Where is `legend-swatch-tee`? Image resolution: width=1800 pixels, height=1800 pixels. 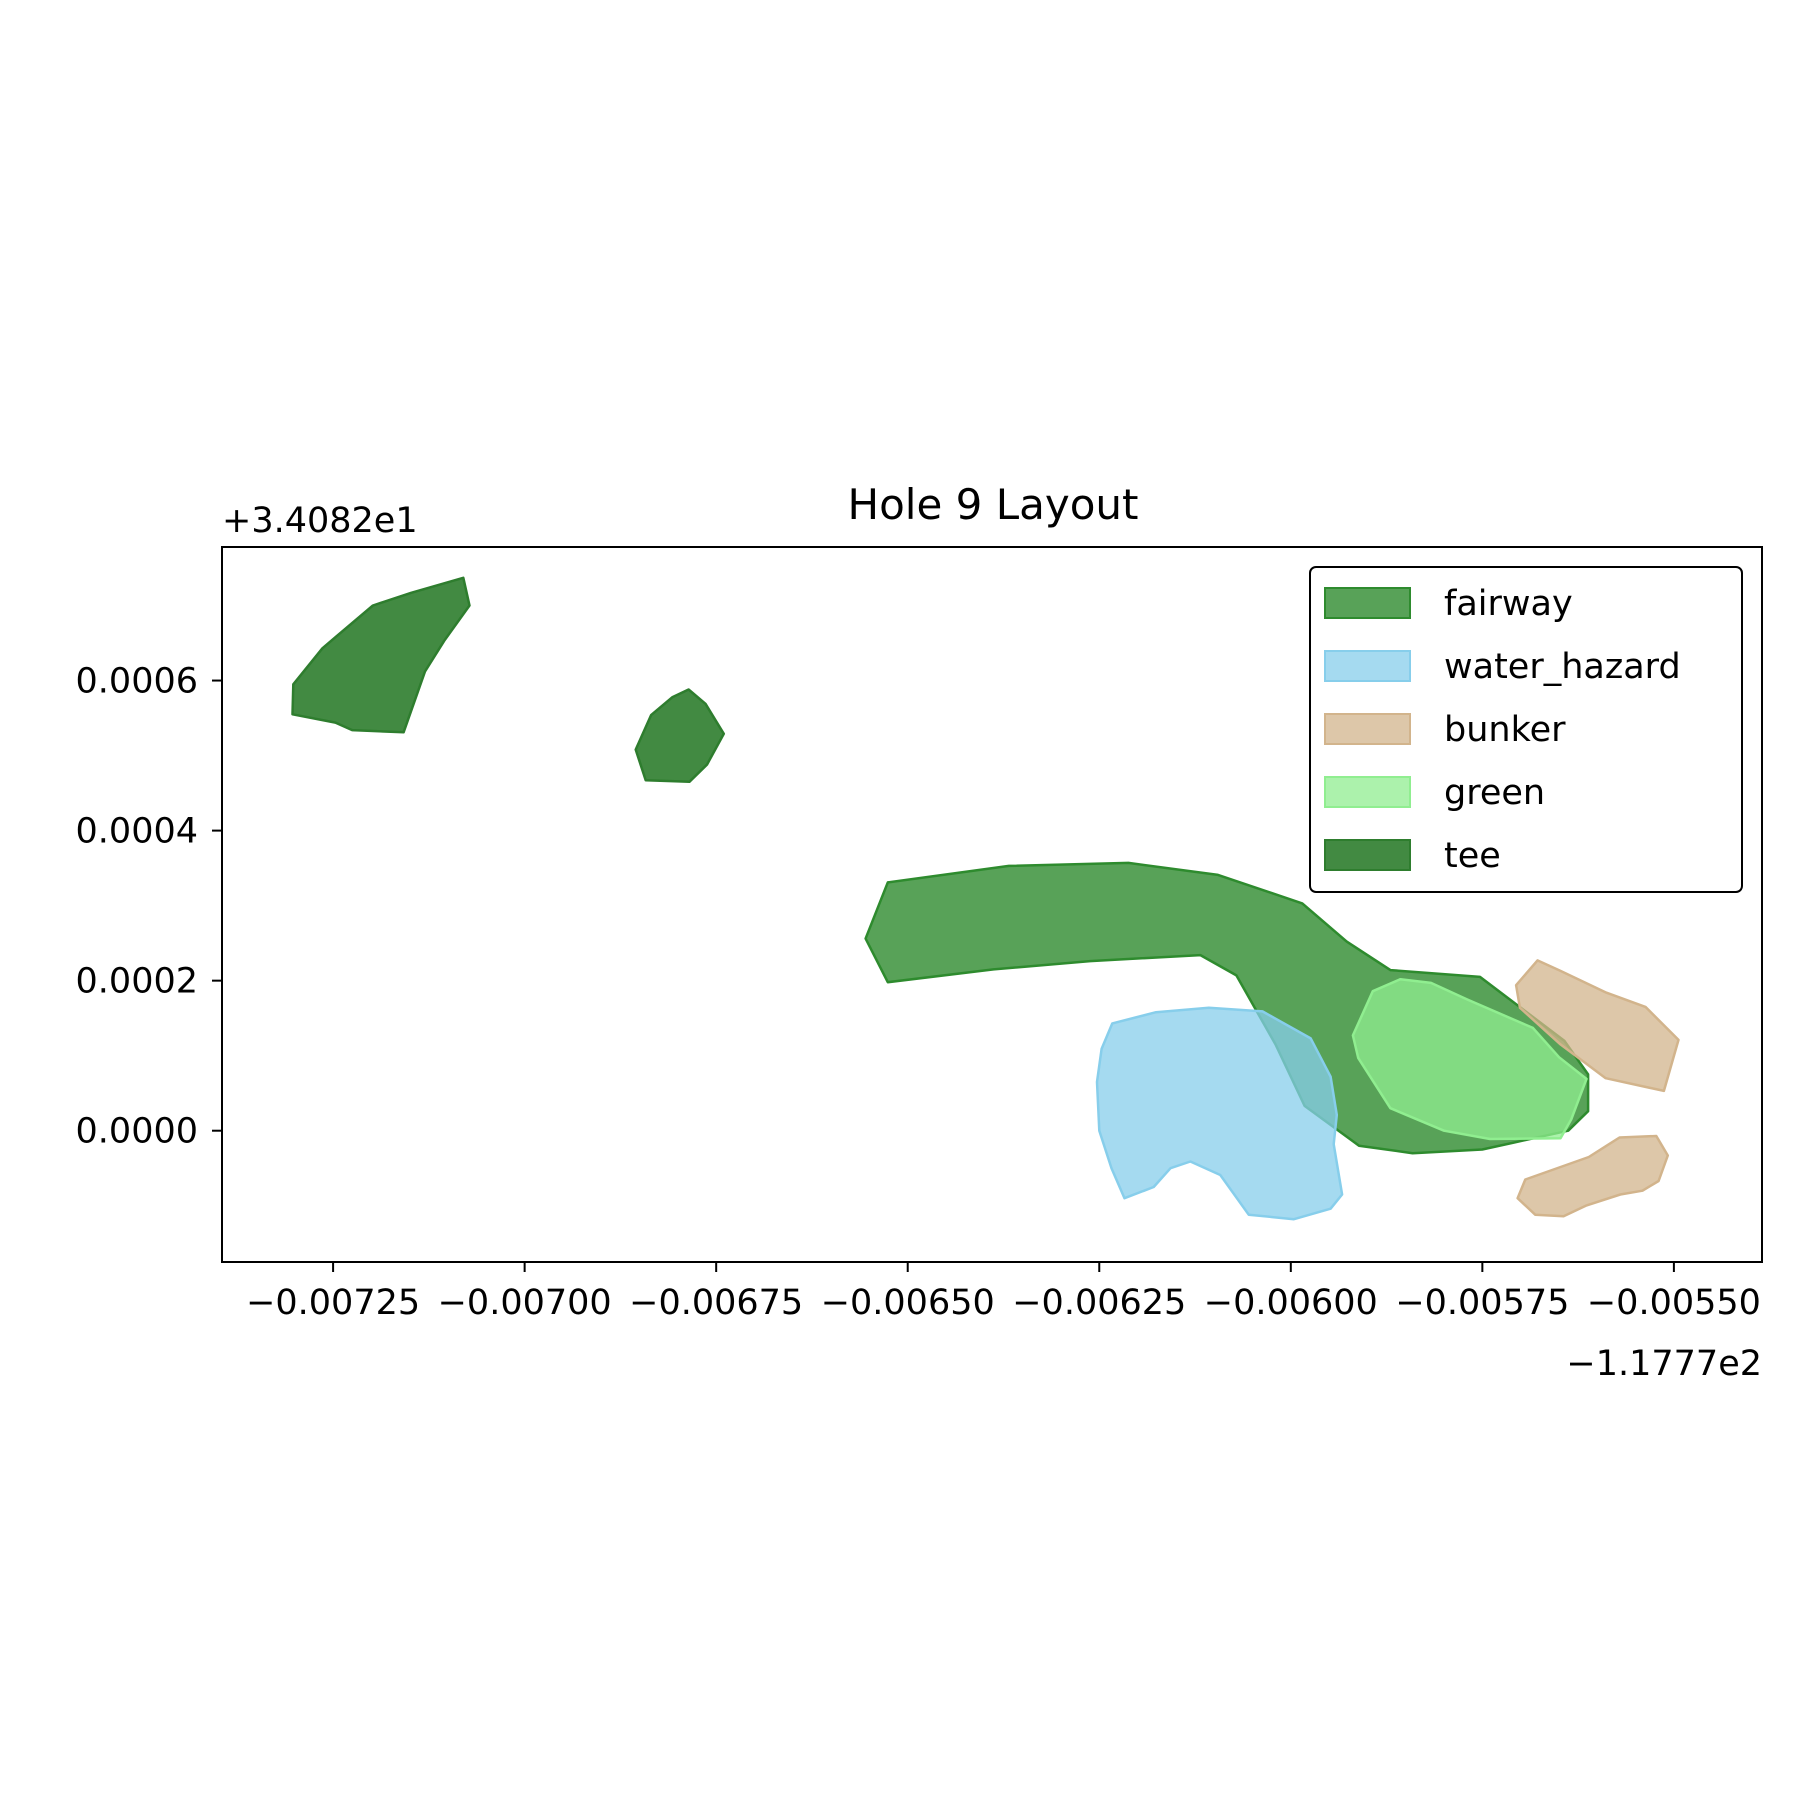 legend-swatch-tee is located at coordinates (1367, 855).